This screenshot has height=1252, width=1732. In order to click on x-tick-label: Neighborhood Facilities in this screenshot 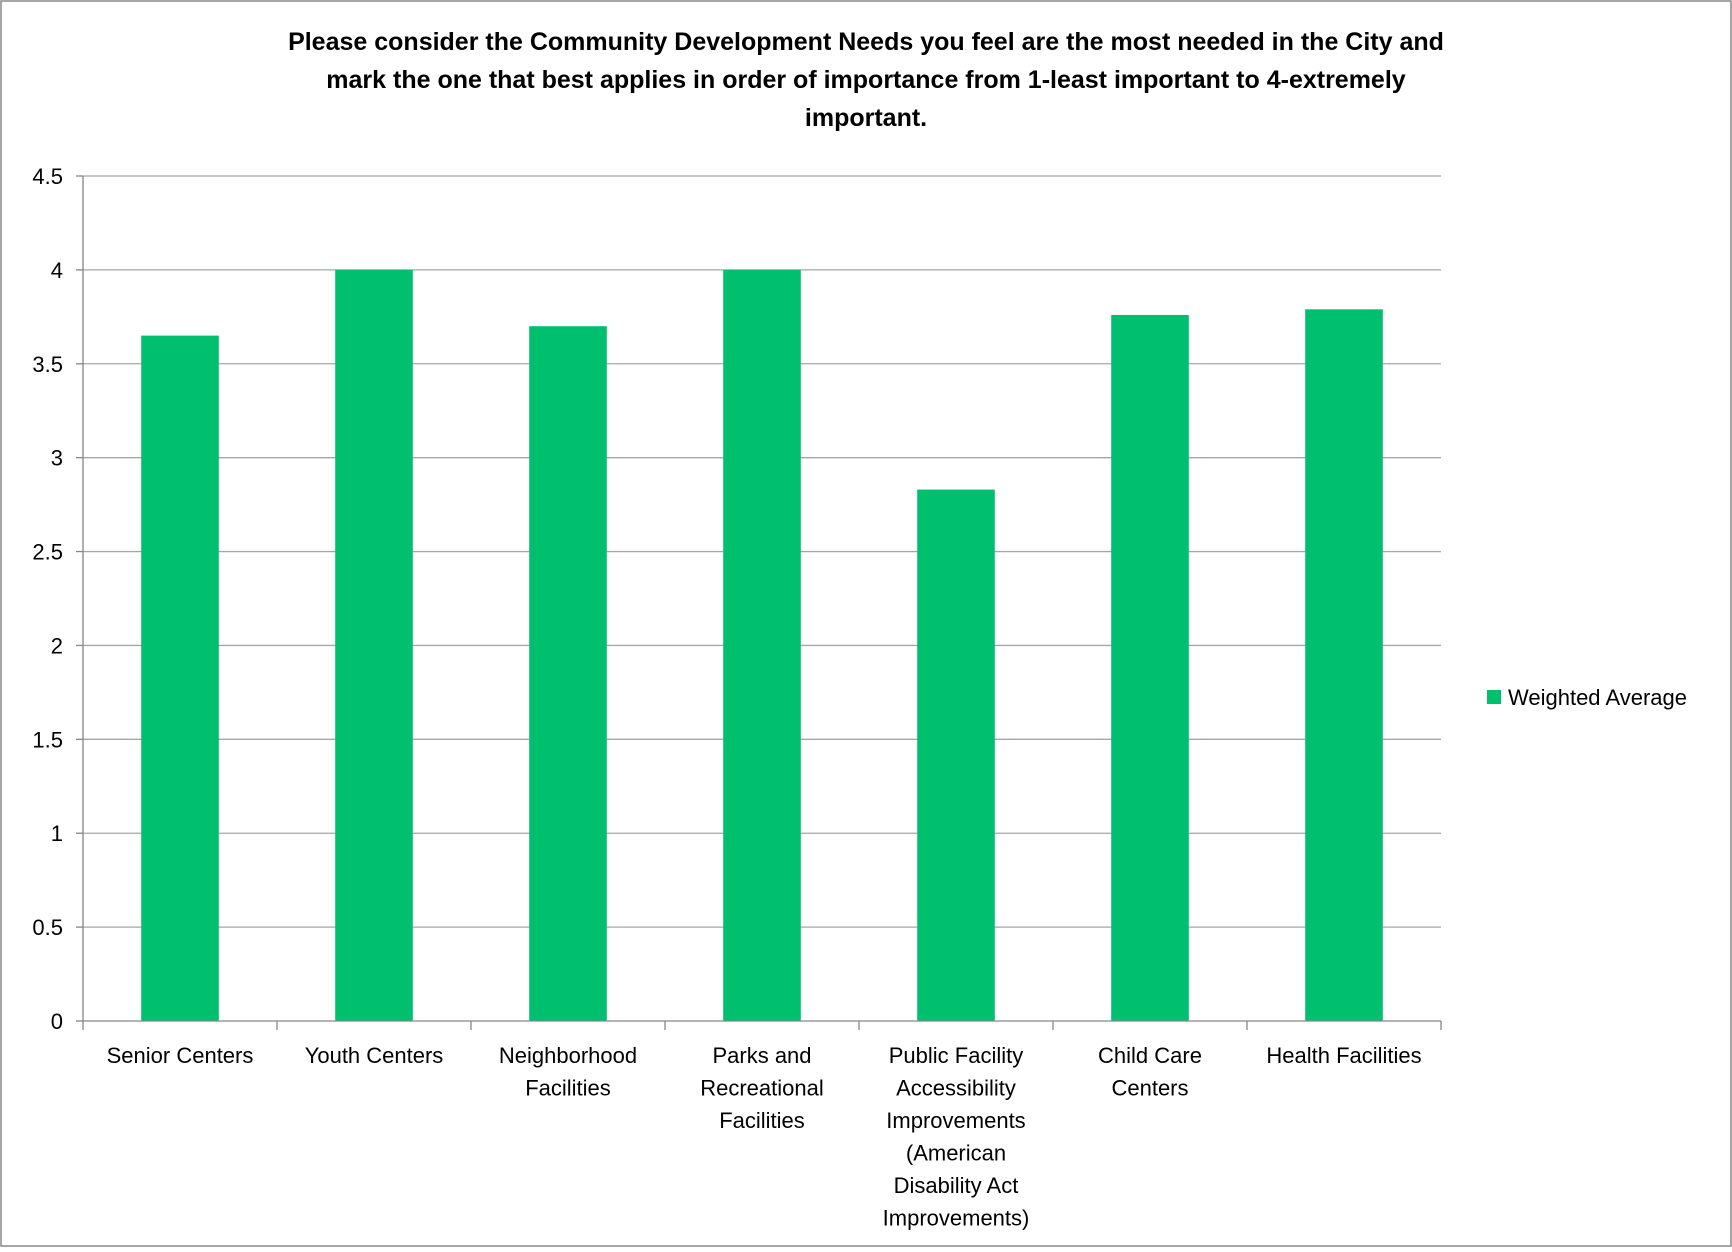, I will do `click(568, 1072)`.